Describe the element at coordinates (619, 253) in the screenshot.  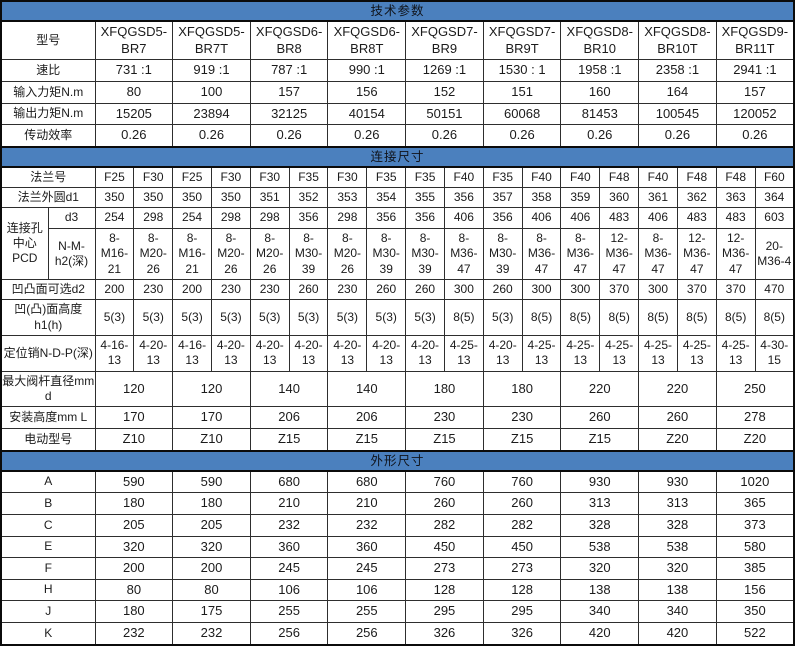
I see `cell-bolt-n-m-h2-13: 12-M36-47` at that location.